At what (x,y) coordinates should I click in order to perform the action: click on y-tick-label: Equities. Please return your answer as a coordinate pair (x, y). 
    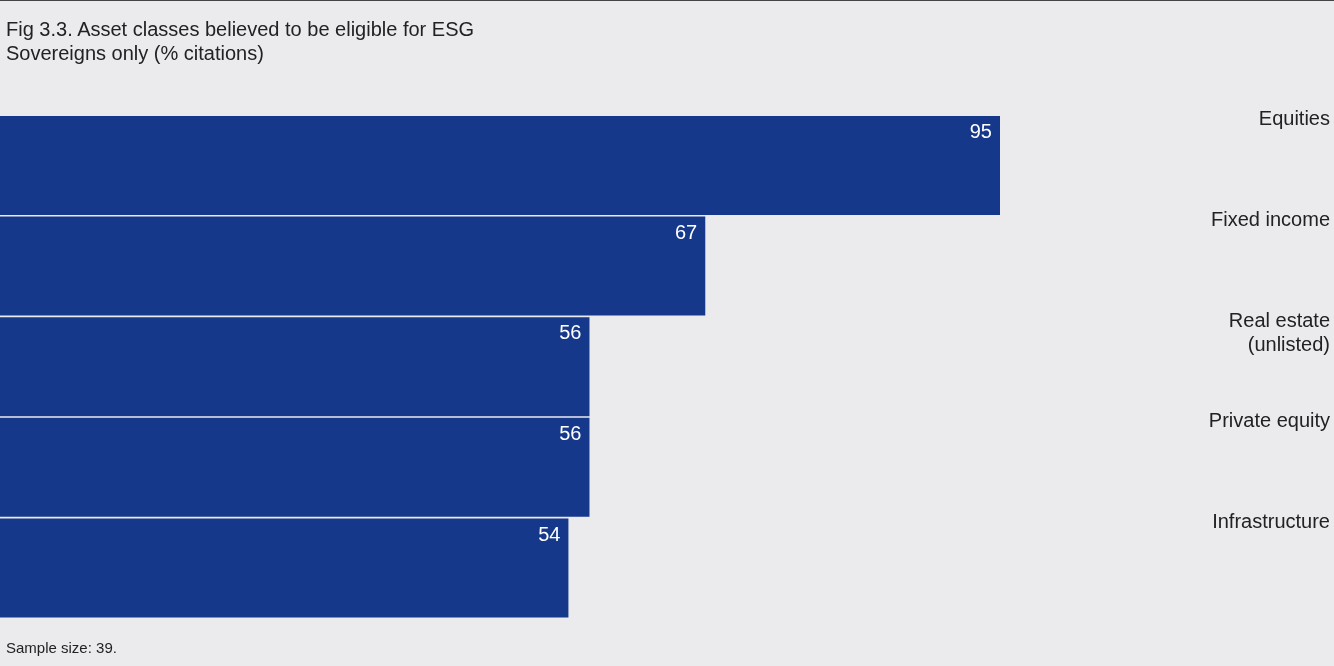
    Looking at the image, I should click on (1294, 118).